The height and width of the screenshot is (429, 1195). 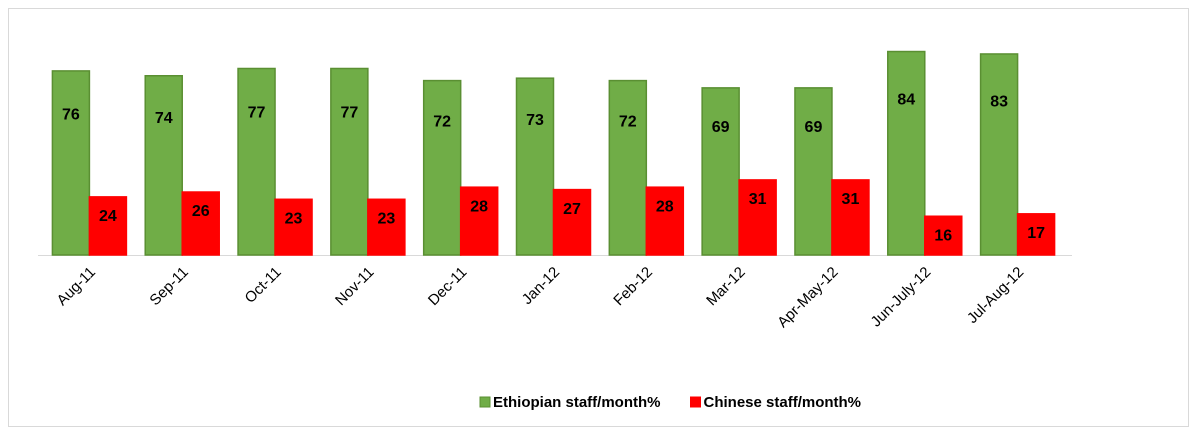 I want to click on data-label: 17, so click(x=1036, y=233).